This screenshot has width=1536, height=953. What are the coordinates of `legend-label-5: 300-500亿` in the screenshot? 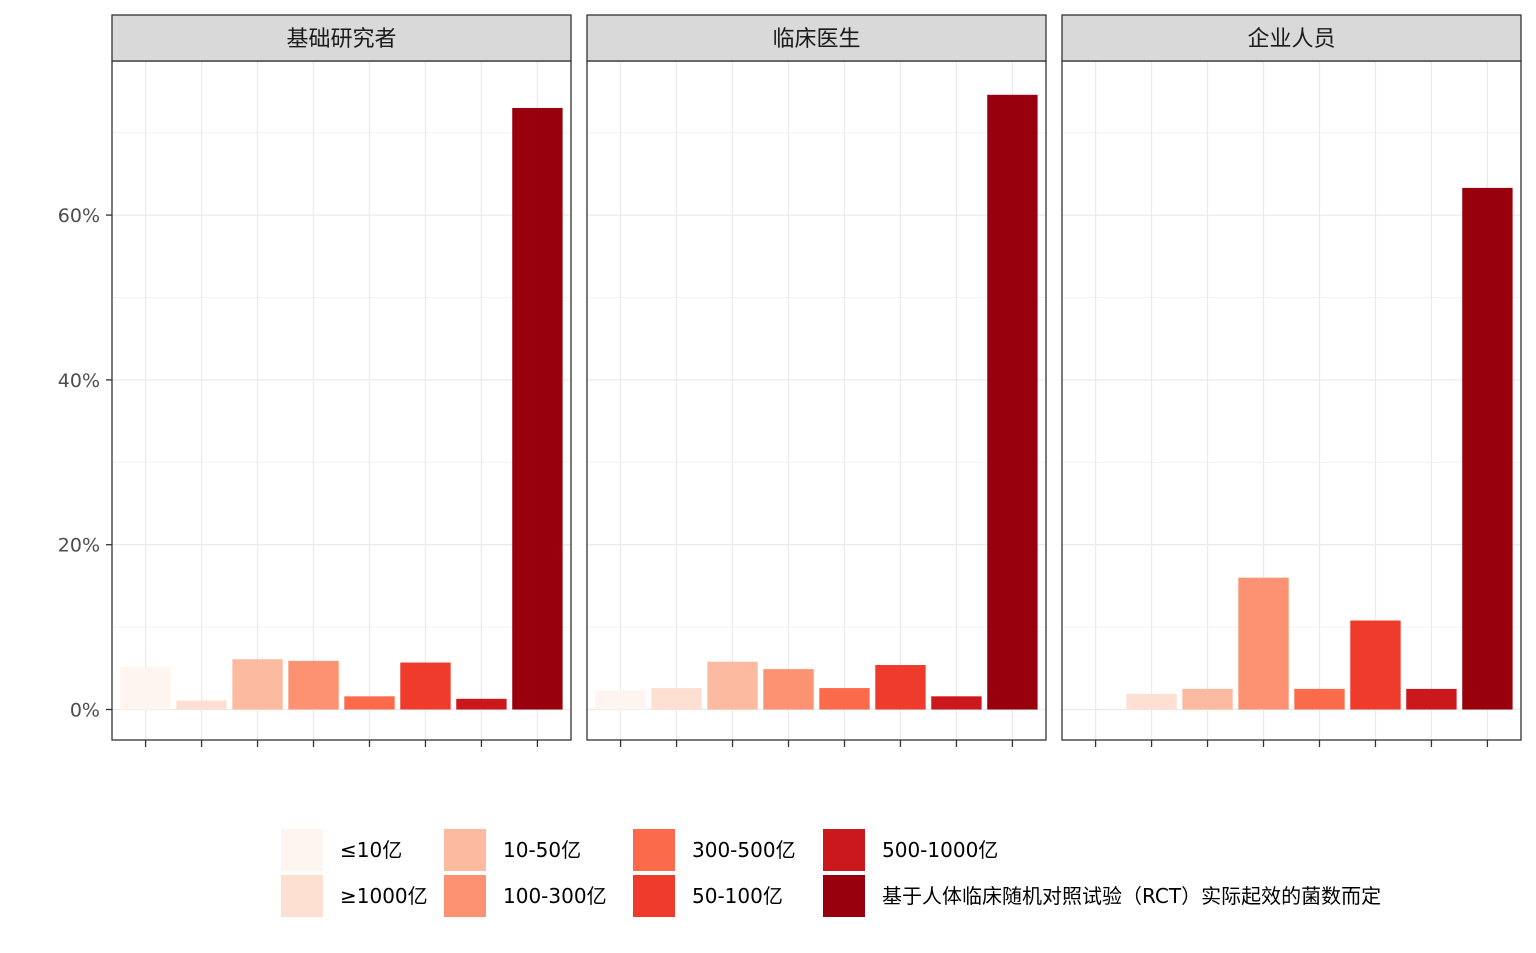 It's located at (744, 850).